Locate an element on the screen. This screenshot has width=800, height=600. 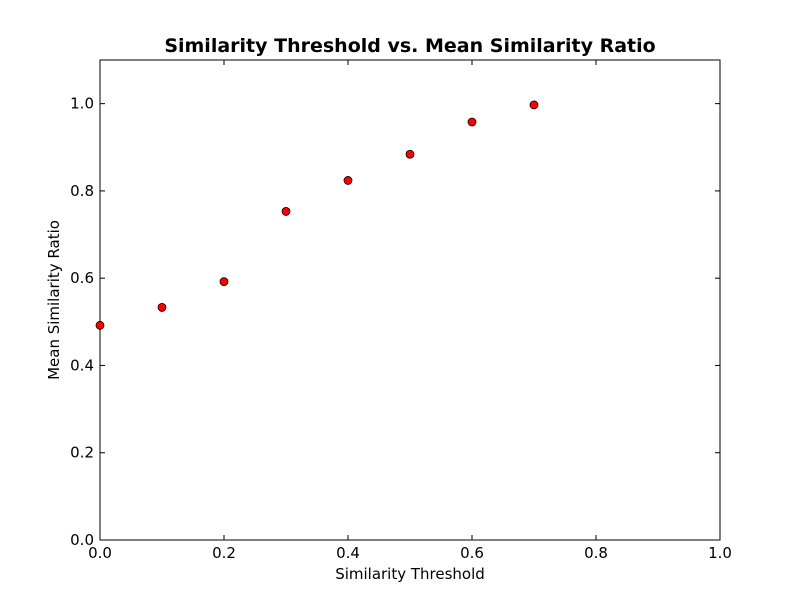
x-tick-label: 0.0 is located at coordinates (100, 553).